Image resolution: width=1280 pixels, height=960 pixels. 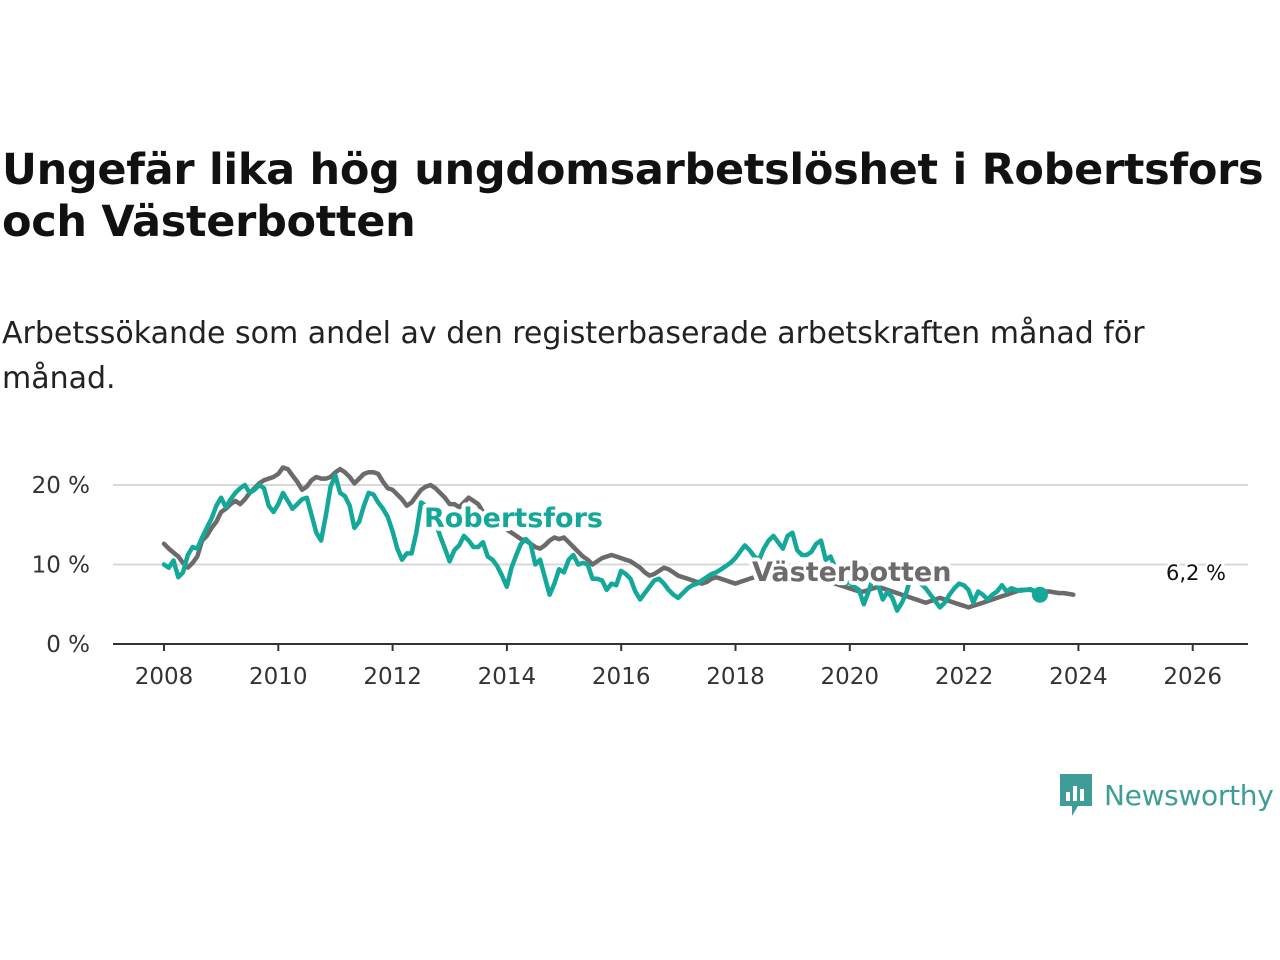 I want to click on series-label-robertsfors: Robertsfors, so click(x=513, y=518).